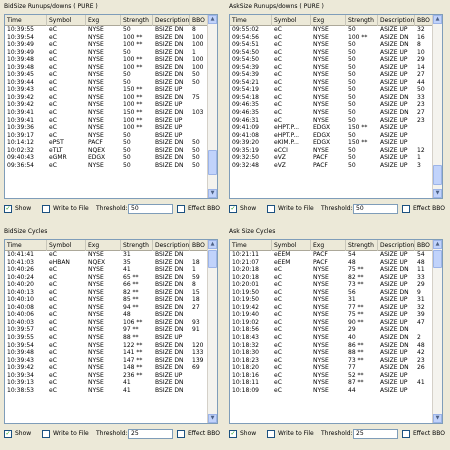  Describe the element at coordinates (331, 53) in the screenshot. I see `table-row: 09:54:50 eC NYSE 50 ASIZE UP 10` at that location.